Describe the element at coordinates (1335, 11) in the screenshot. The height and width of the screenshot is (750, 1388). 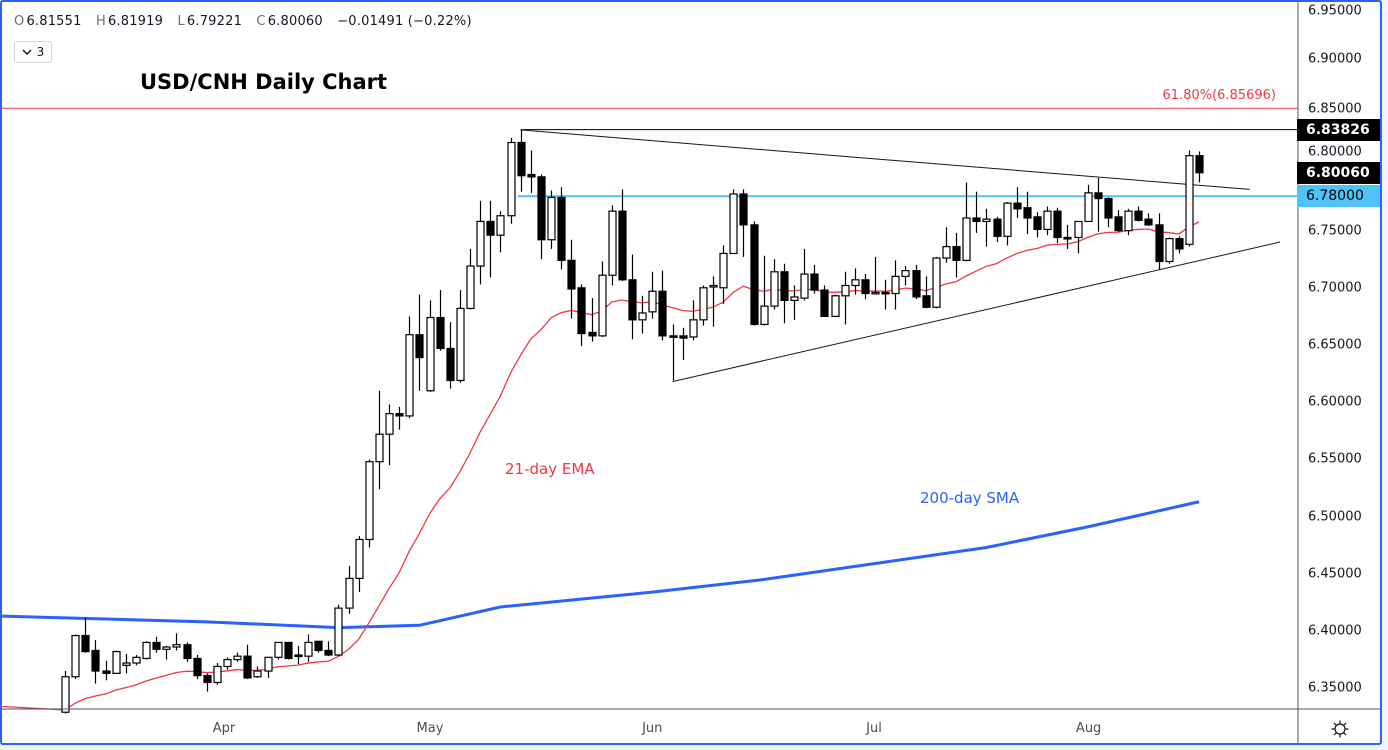
I see `price-tick-label: 6.95000` at that location.